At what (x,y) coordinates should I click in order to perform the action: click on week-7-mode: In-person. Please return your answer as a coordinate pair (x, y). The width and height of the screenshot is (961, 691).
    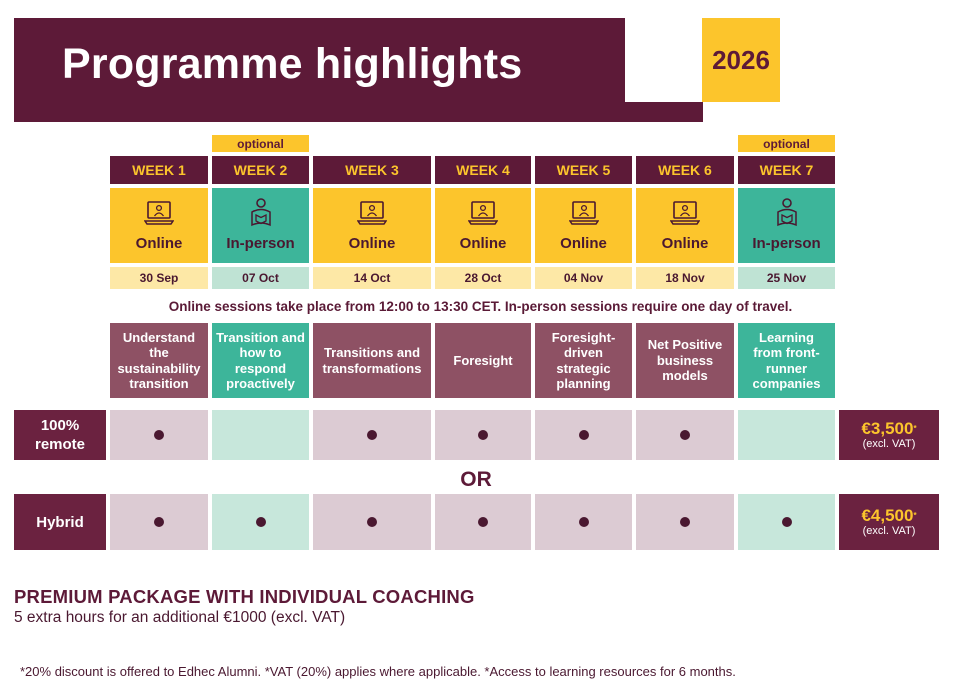
    Looking at the image, I should click on (786, 225).